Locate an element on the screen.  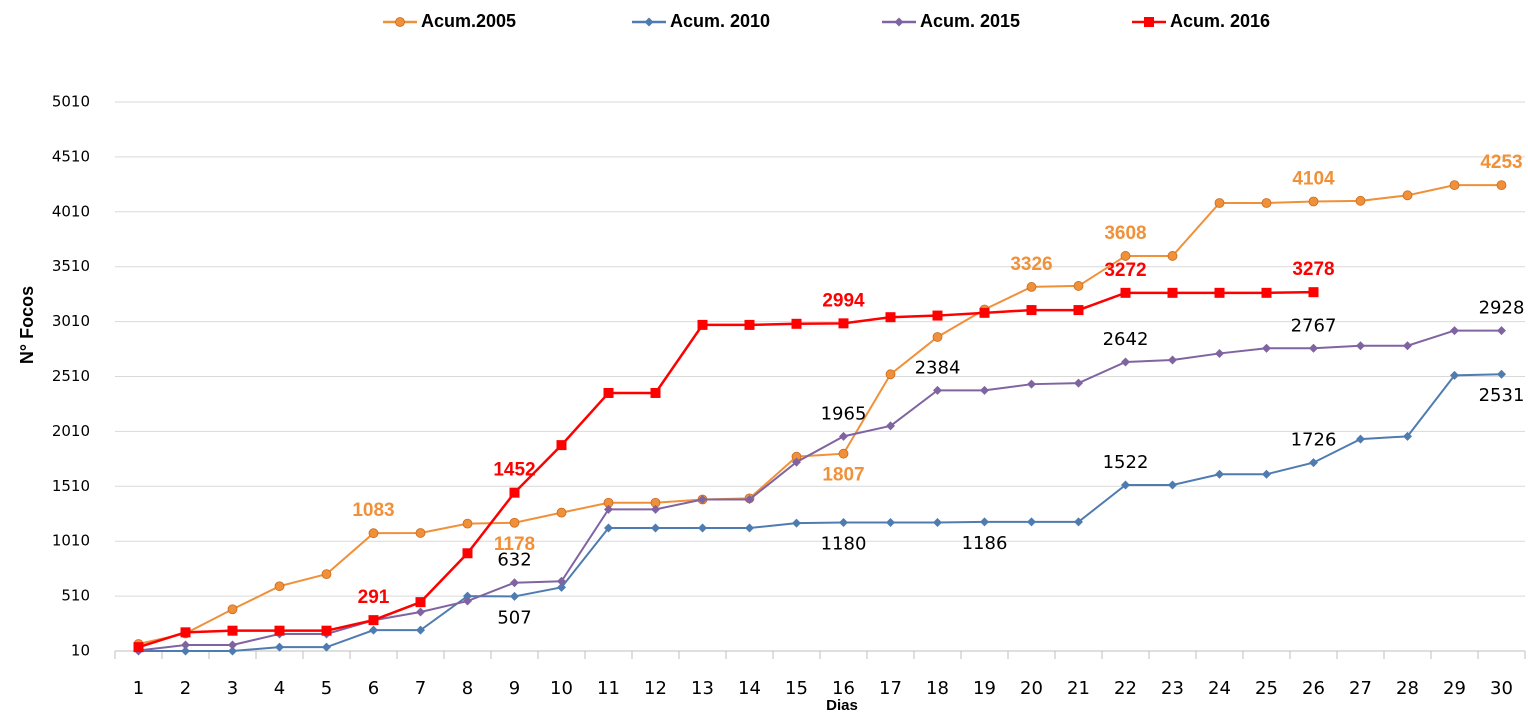
x-tick-label: 20 is located at coordinates (1031, 688).